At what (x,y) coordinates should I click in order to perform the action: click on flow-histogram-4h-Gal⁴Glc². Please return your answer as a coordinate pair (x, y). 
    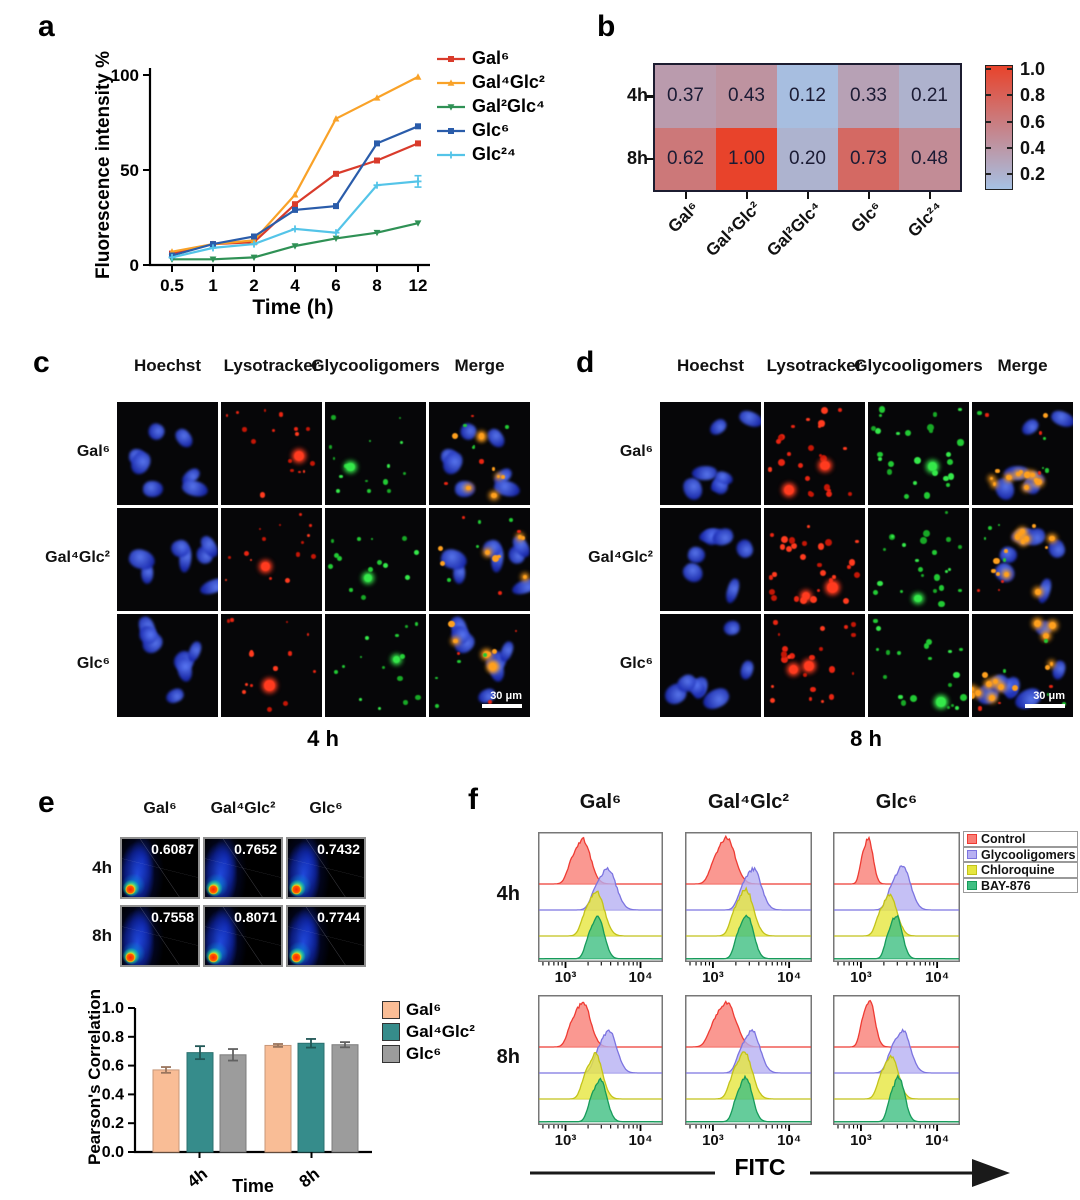
    Looking at the image, I should click on (748, 900).